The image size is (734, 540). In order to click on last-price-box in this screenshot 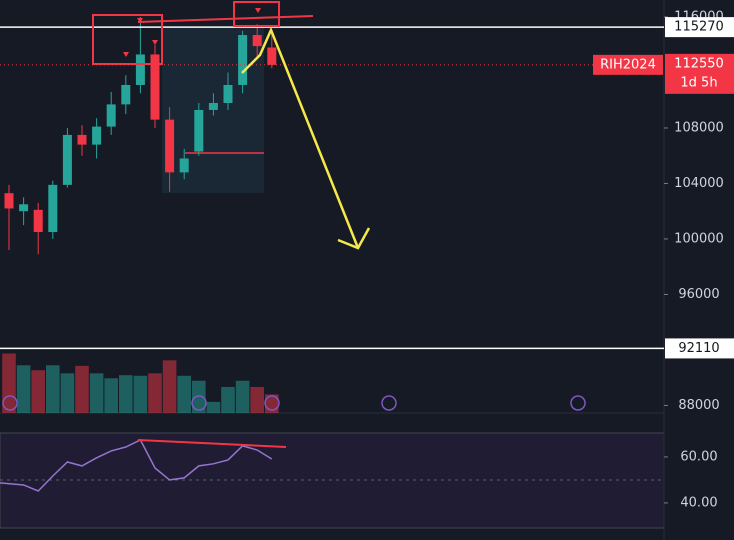, I will do `click(699, 73)`.